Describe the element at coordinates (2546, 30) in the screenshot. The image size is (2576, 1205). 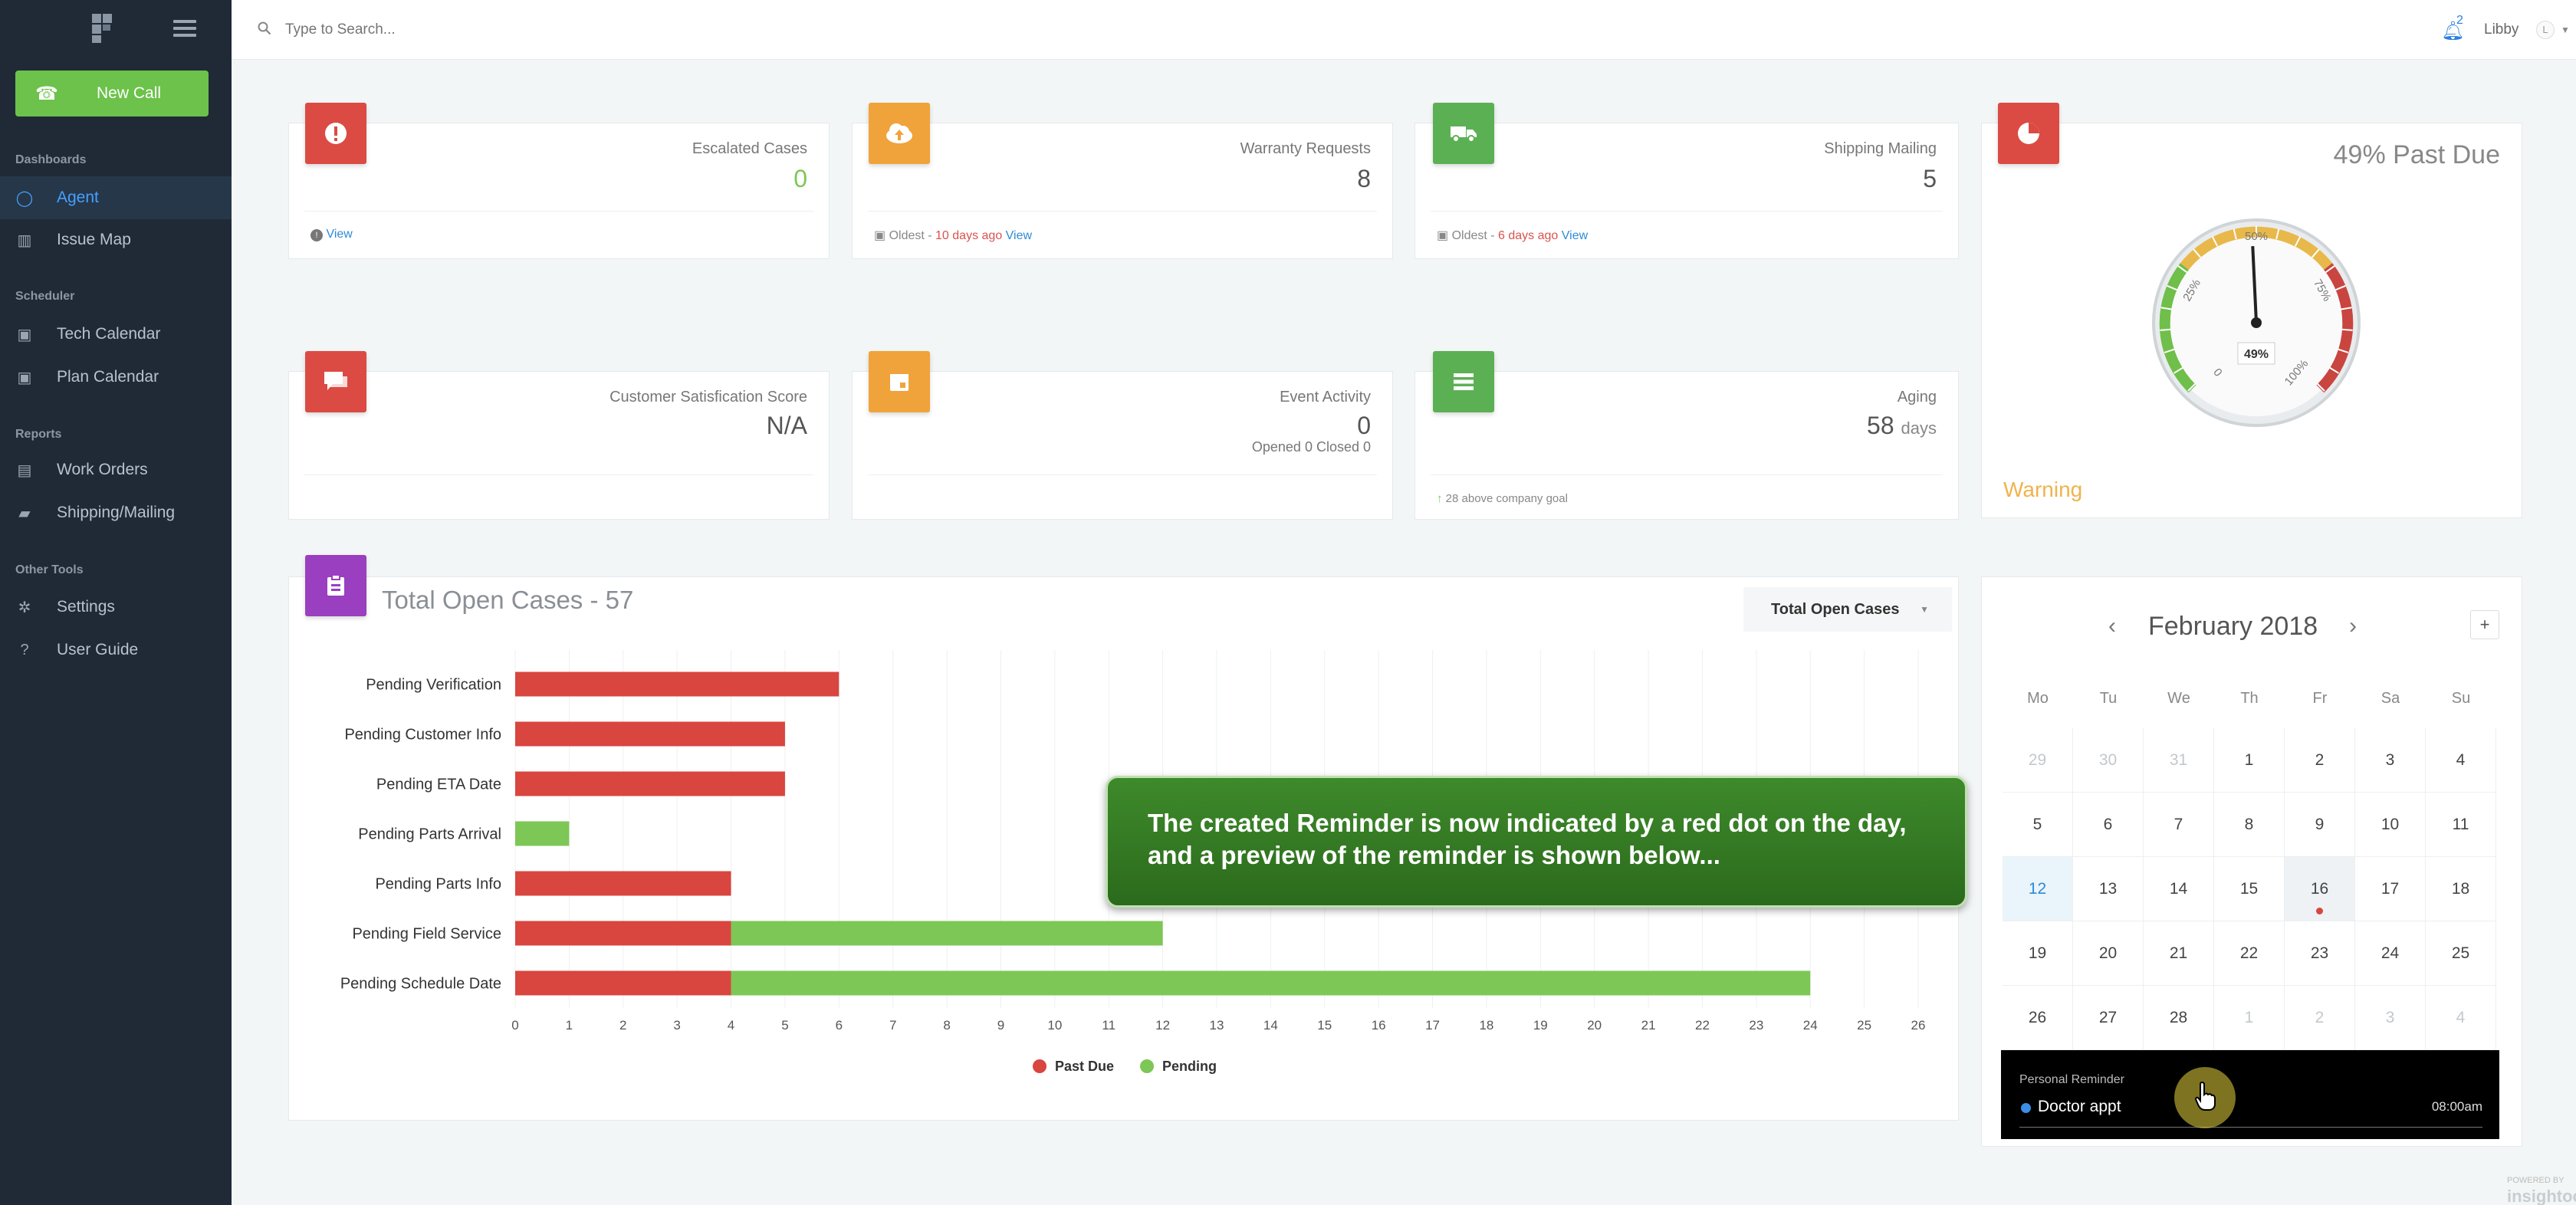
I see `avatar: L` at that location.